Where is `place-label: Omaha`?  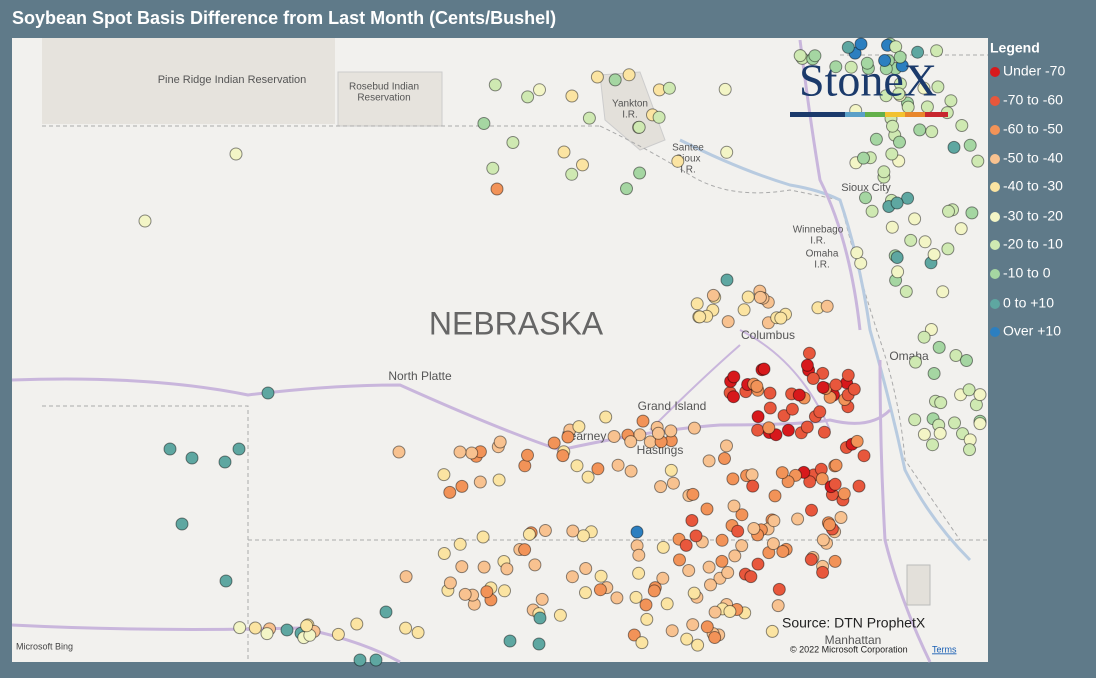
place-label: Omaha is located at coordinates (822, 254).